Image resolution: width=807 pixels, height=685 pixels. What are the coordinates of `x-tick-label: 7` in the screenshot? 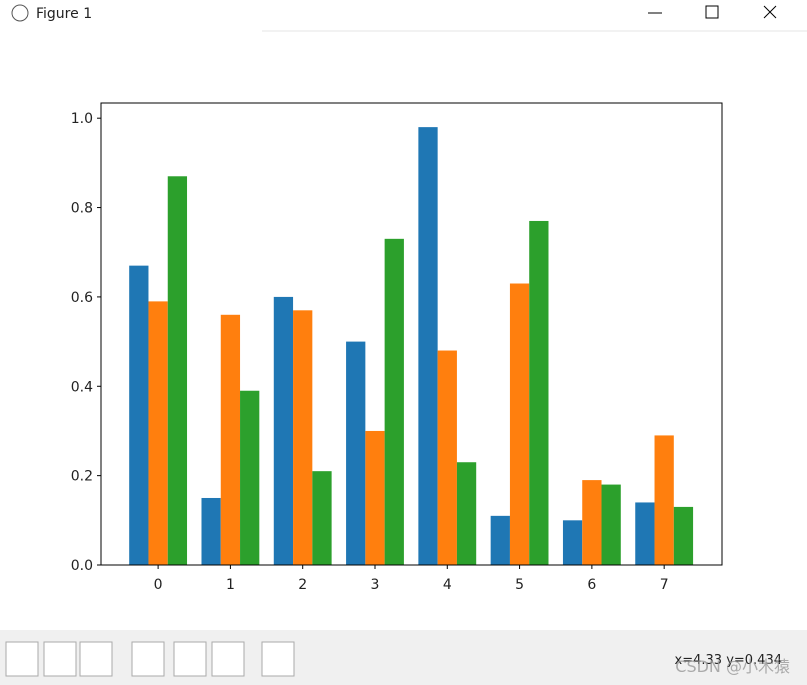 It's located at (664, 585).